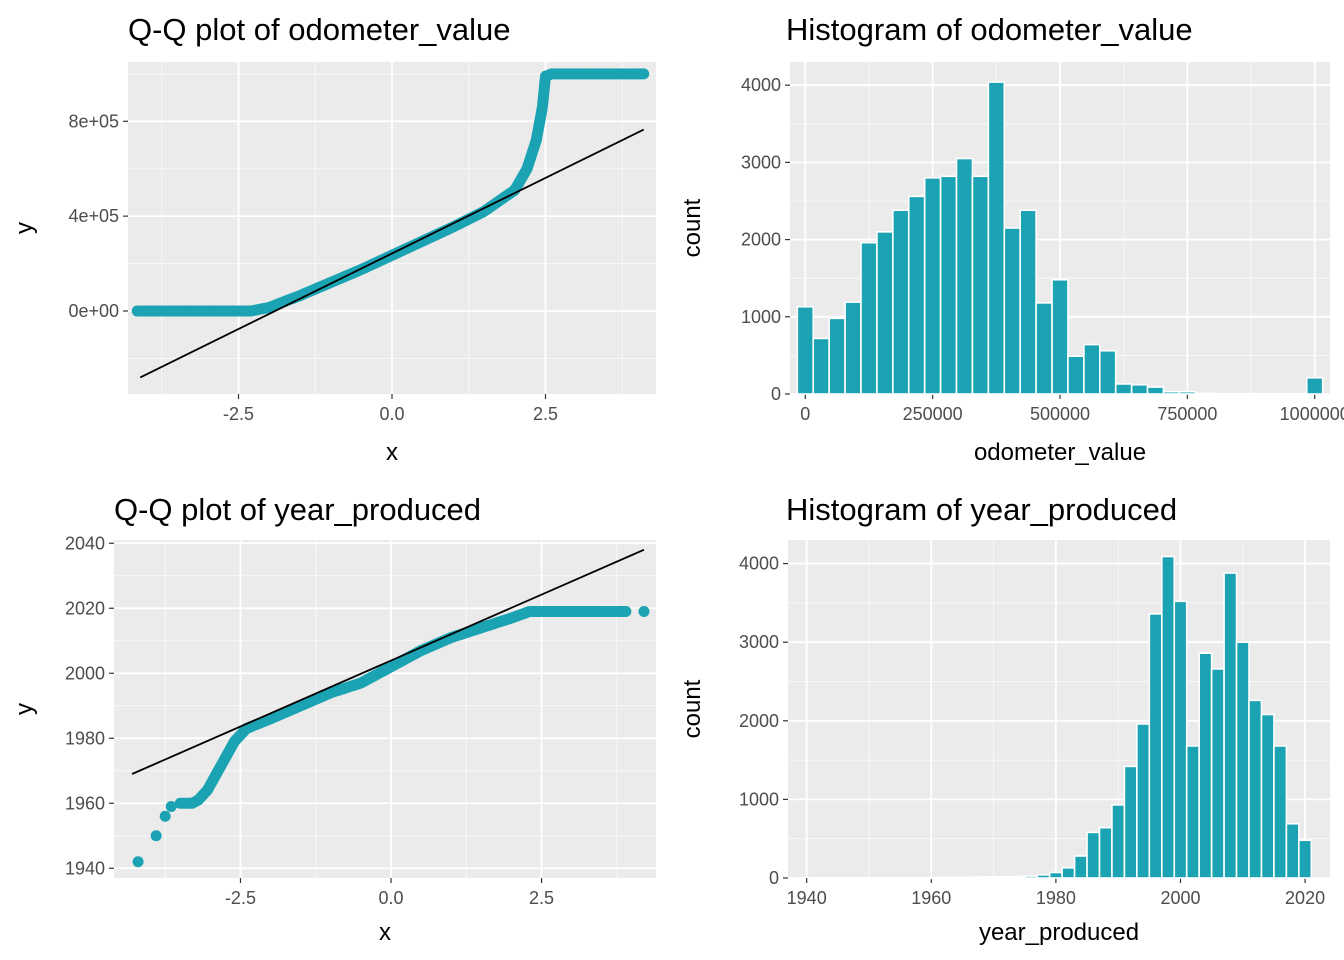  What do you see at coordinates (85, 868) in the screenshot?
I see `y-tick-label: 1940` at bounding box center [85, 868].